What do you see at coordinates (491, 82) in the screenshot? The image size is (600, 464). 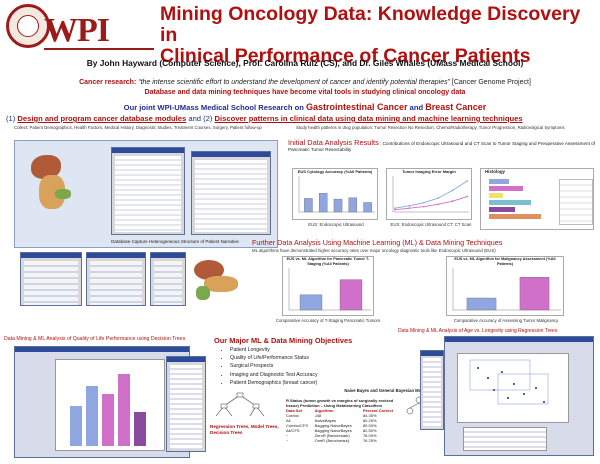 I see `banner-source: [Cancer Genome Project]` at bounding box center [491, 82].